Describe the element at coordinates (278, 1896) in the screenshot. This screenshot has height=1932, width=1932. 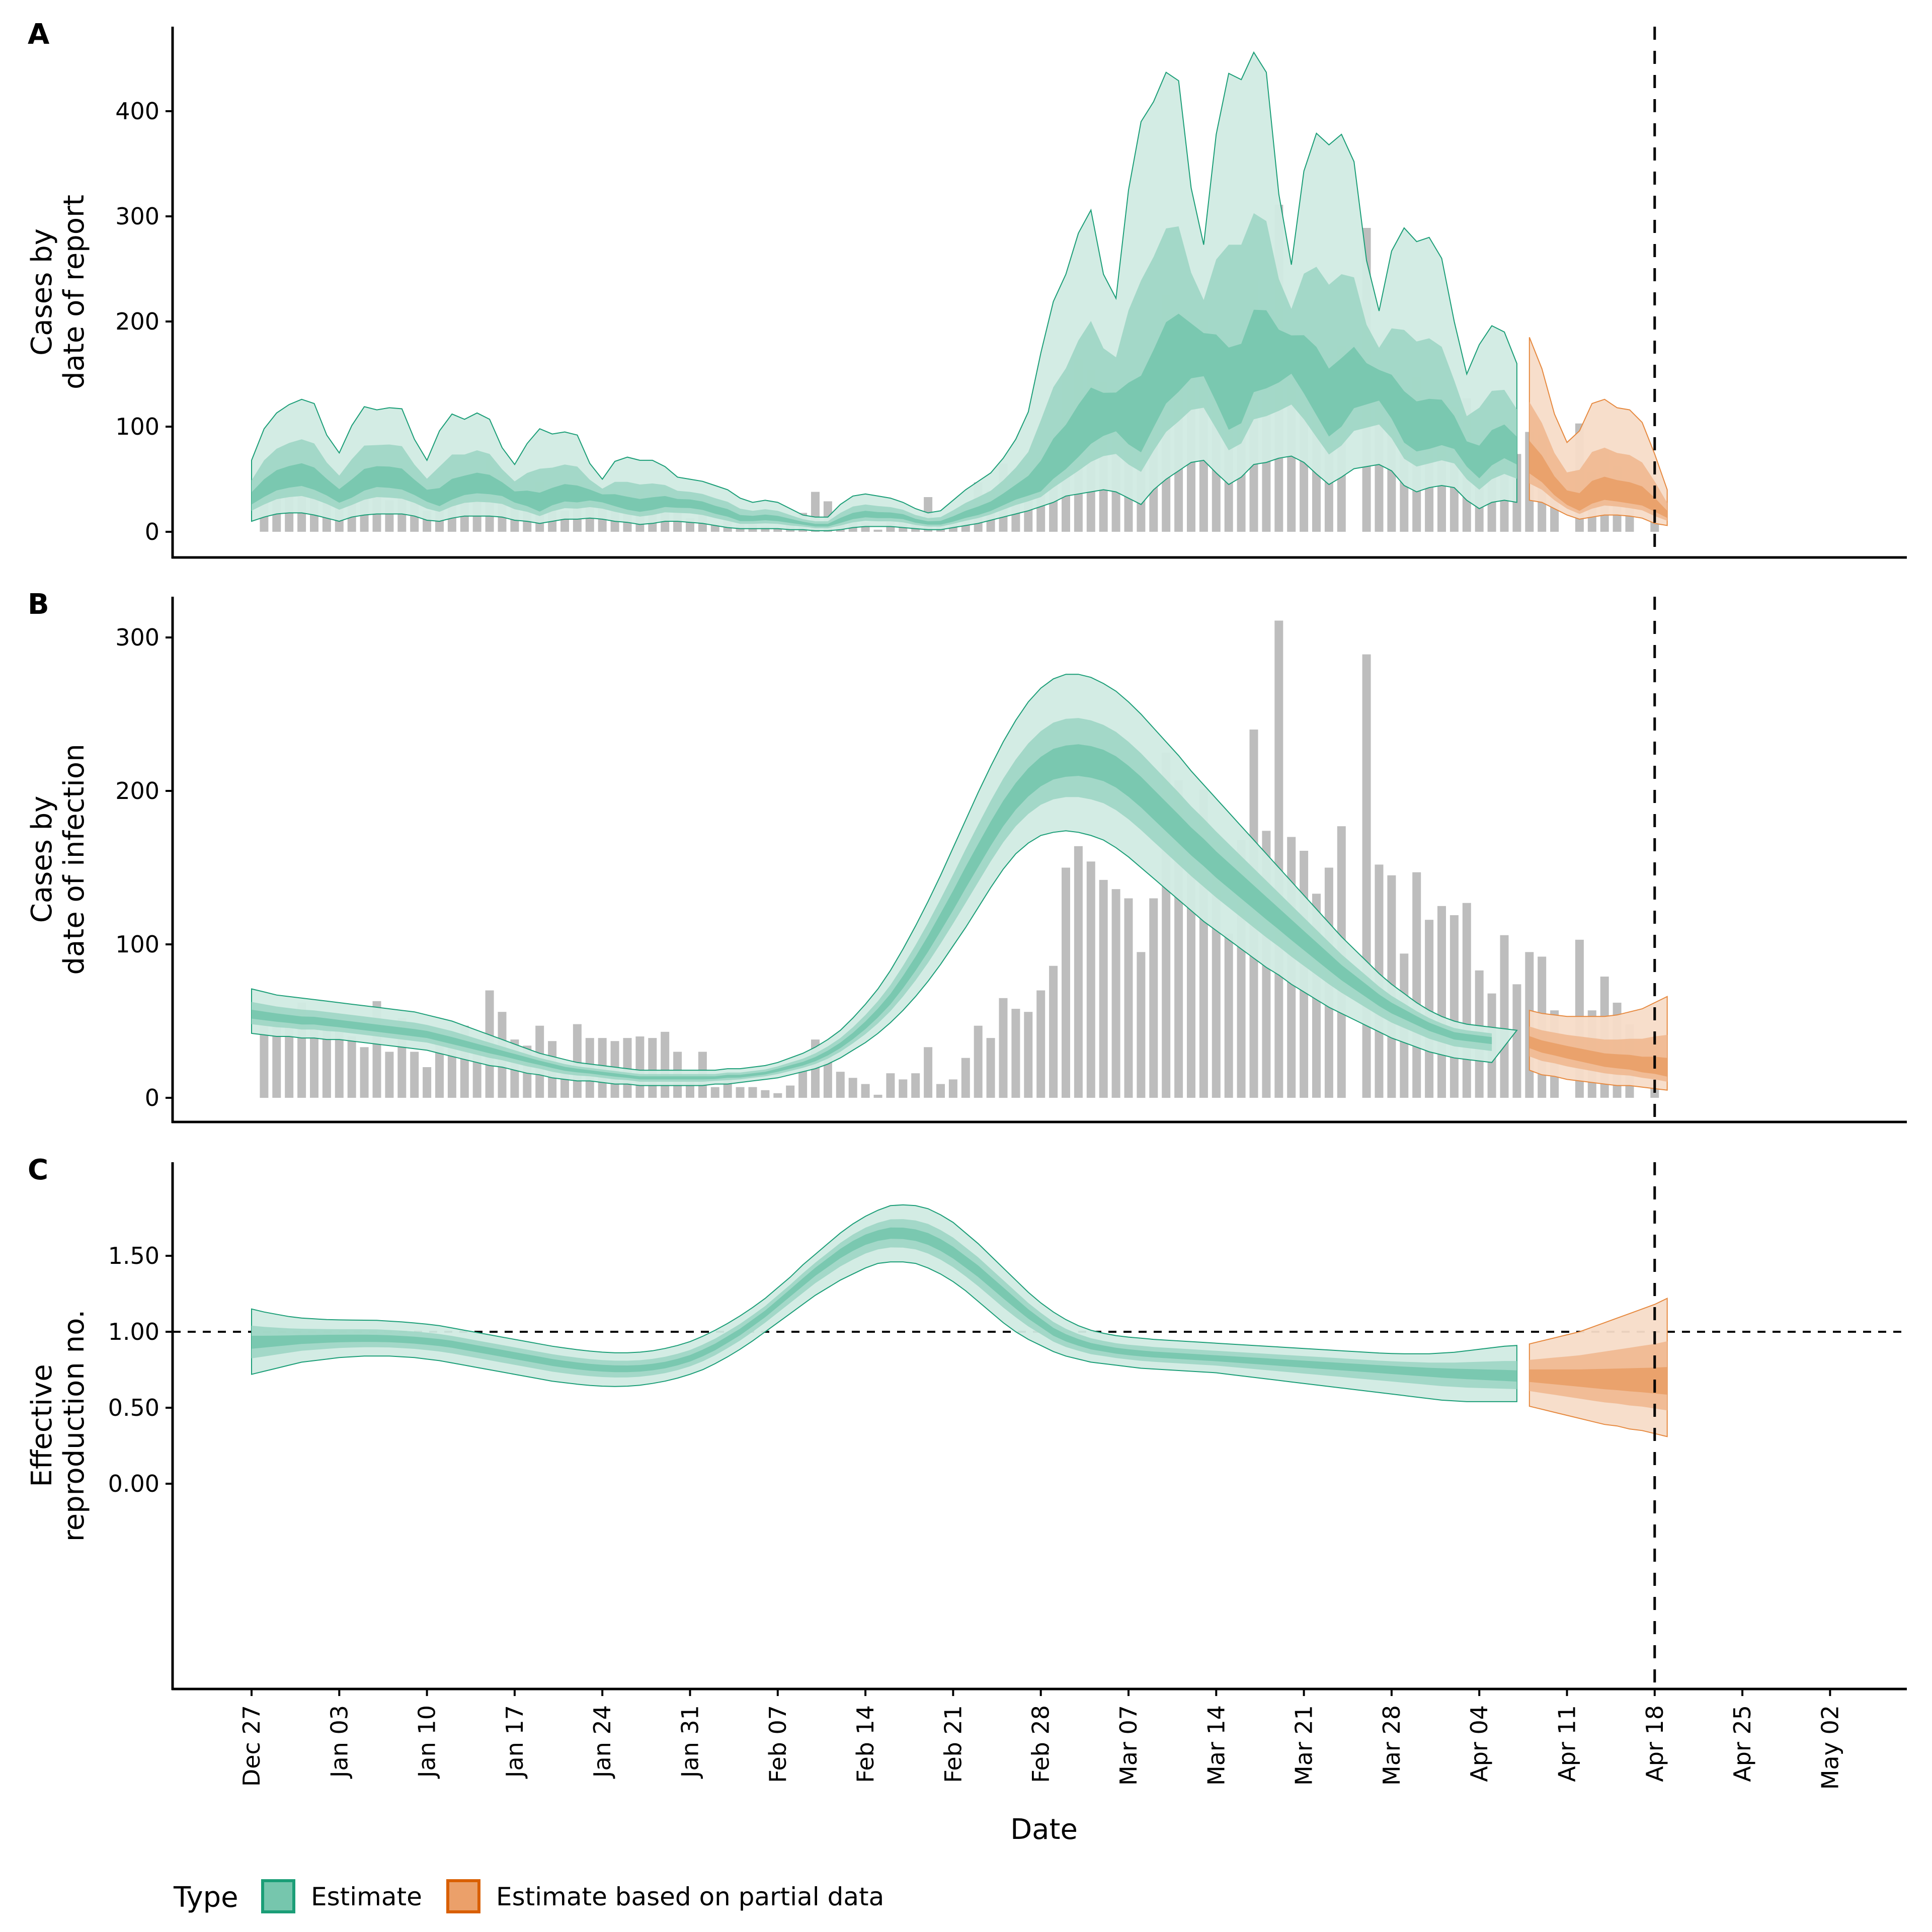
I see `legend-swatch-estimate` at that location.